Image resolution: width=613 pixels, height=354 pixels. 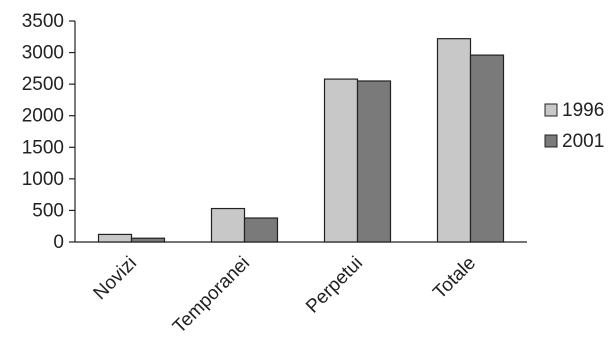 I want to click on bar-1996-temporanei, so click(x=228, y=225).